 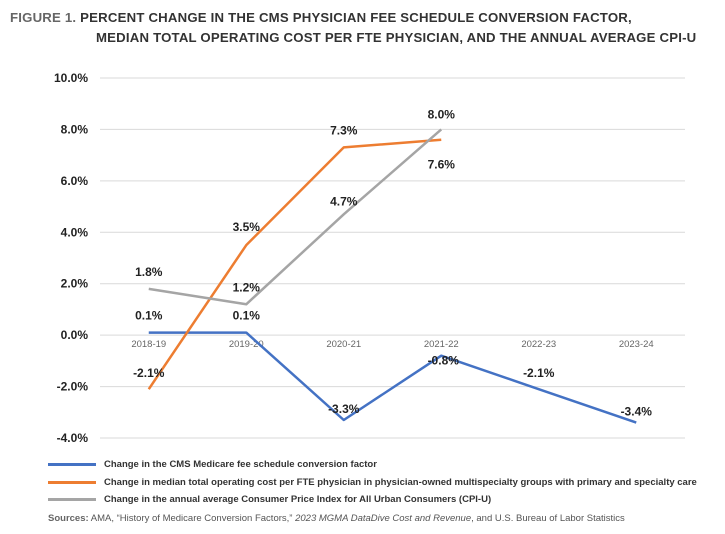 What do you see at coordinates (73, 438) in the screenshot?
I see `y-tick-label: -4.0%` at bounding box center [73, 438].